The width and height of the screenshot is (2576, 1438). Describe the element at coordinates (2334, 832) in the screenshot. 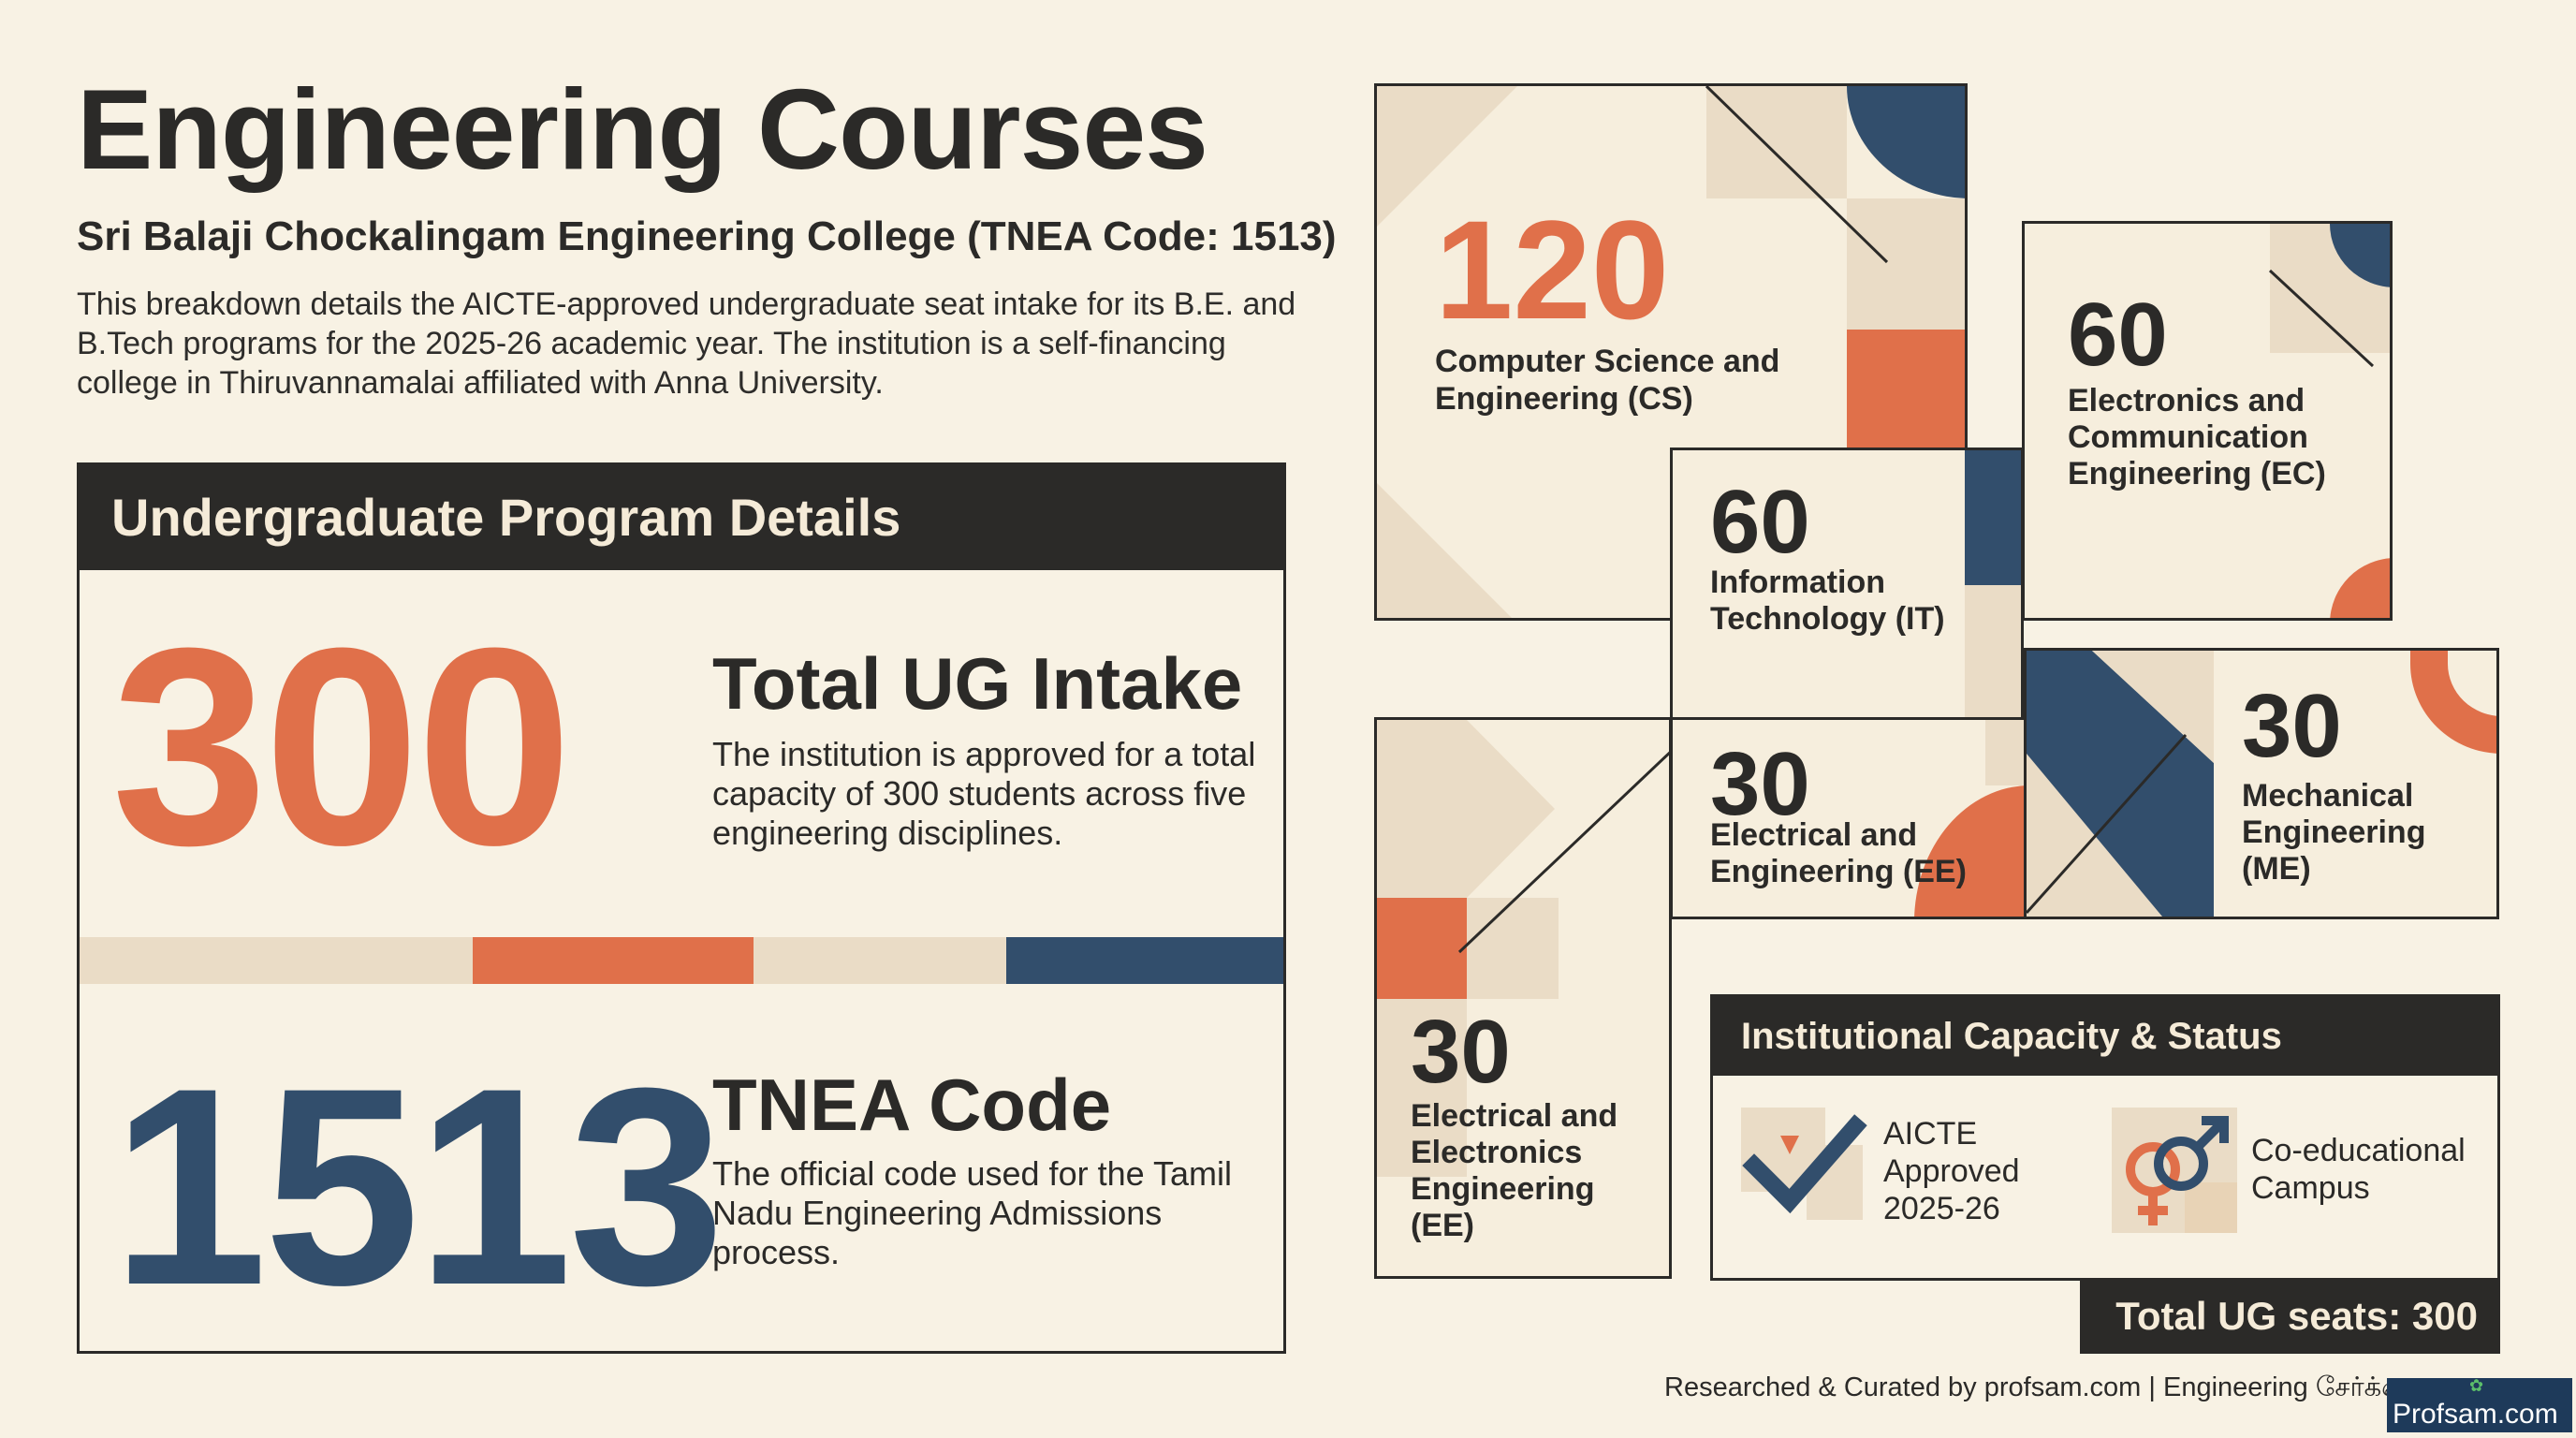

I see `course-name: Mechanical Engineering (ME)` at that location.